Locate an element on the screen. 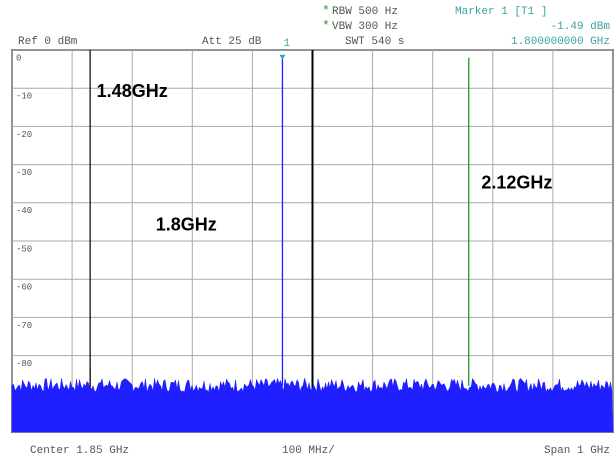 The height and width of the screenshot is (457, 616). span: Span 1 GHz is located at coordinates (577, 451).